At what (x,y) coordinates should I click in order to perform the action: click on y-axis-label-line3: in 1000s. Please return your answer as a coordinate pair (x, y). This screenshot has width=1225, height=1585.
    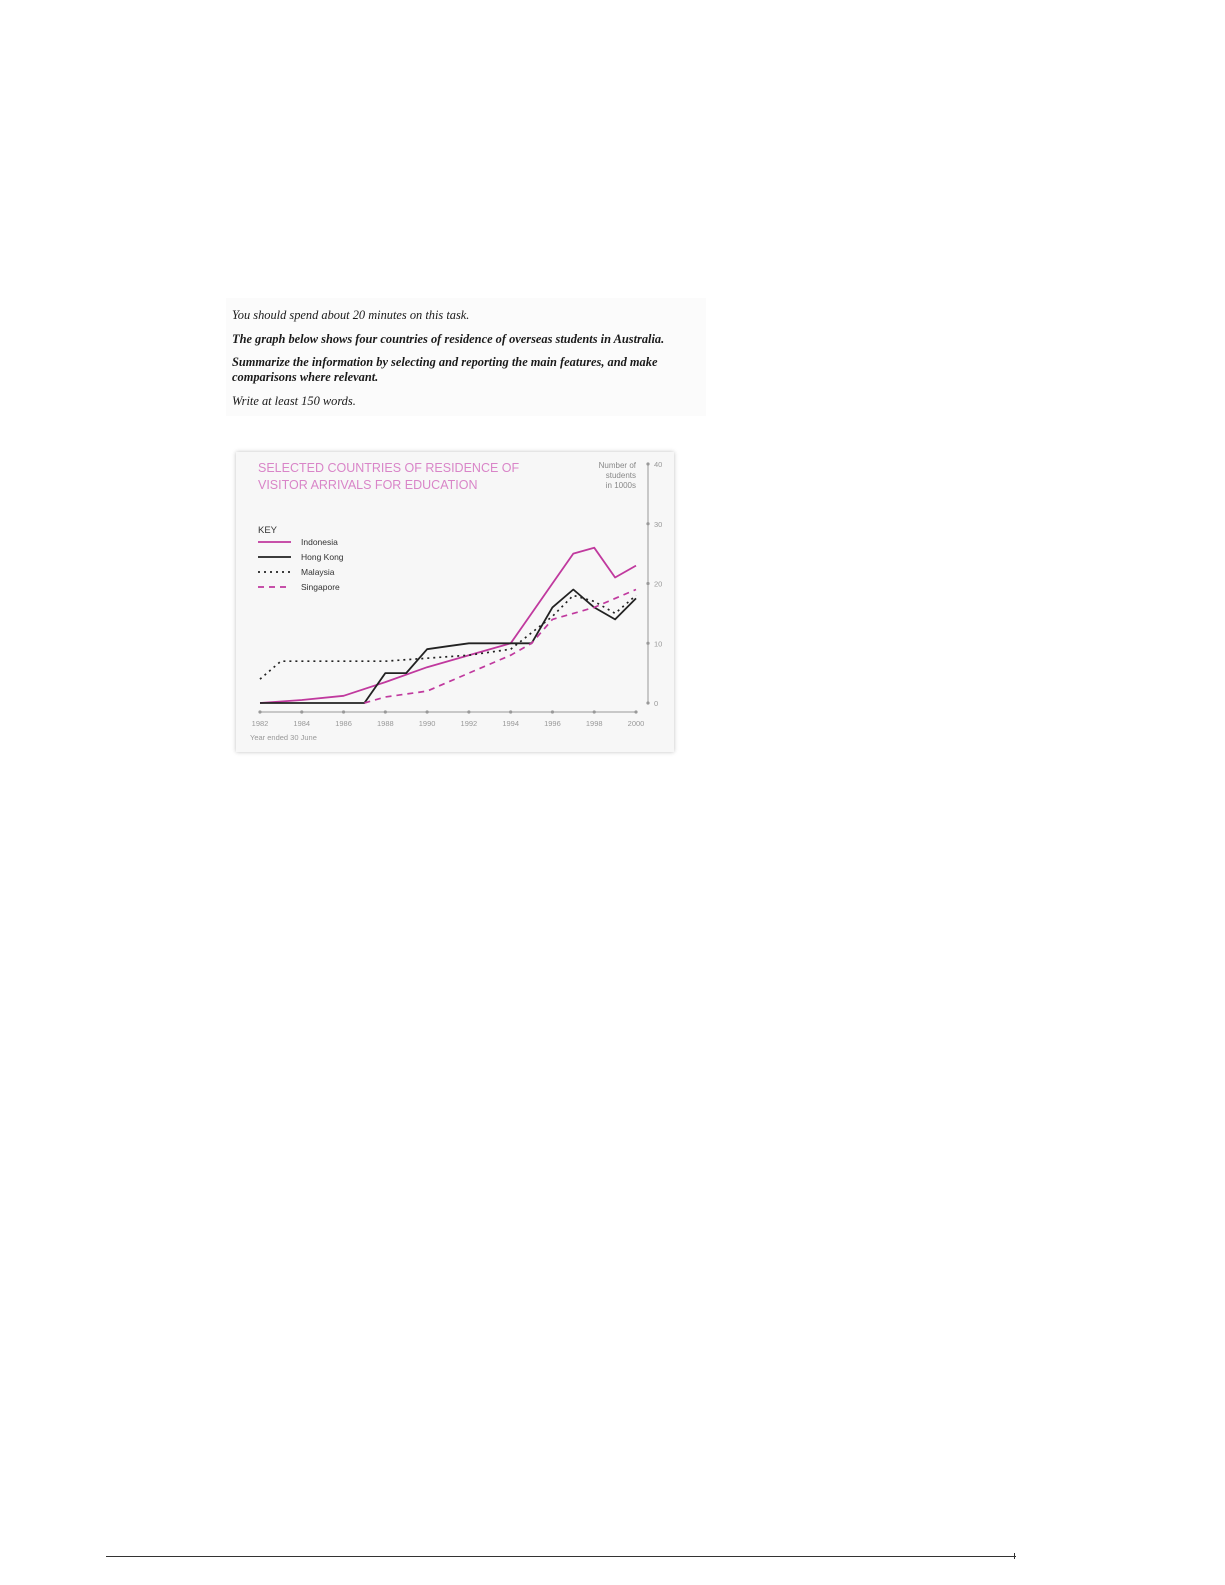
    Looking at the image, I should click on (621, 485).